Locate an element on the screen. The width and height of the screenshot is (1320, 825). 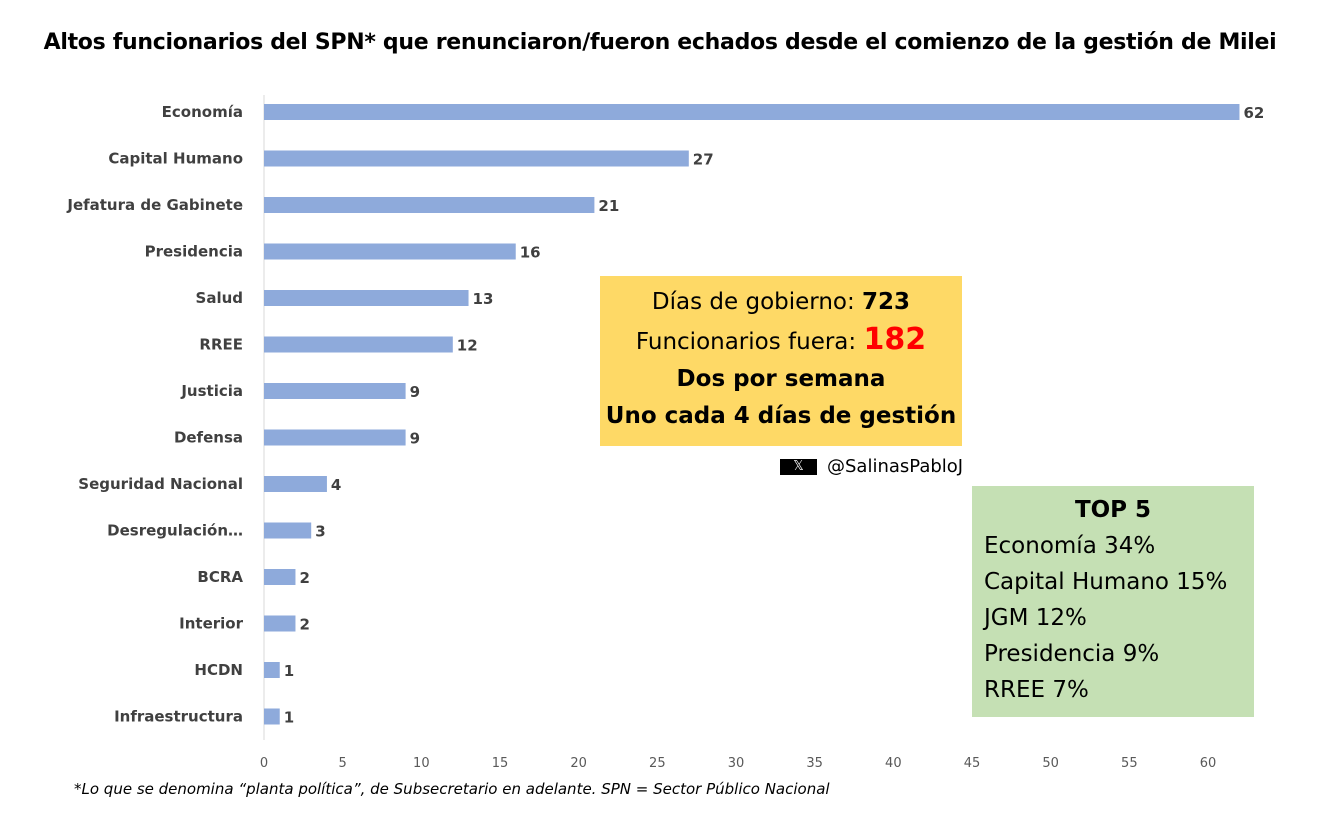
category-label: Capital Humano is located at coordinates (175, 159).